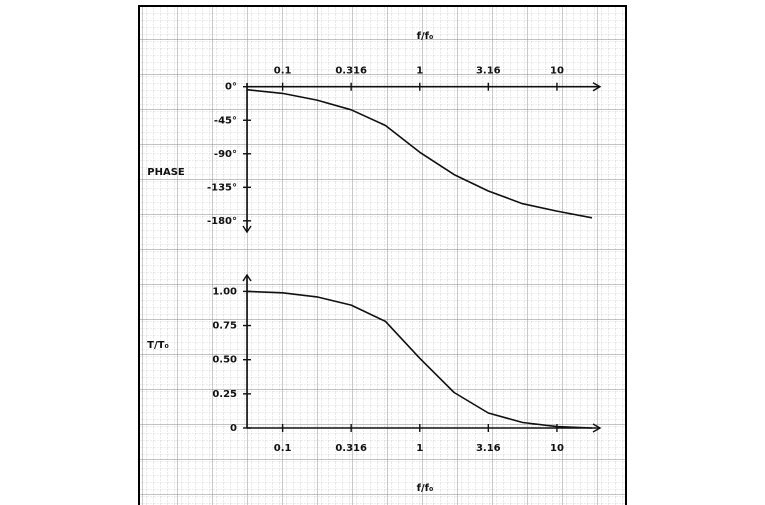 Image resolution: width=765 pixels, height=505 pixels. What do you see at coordinates (224, 394) in the screenshot?
I see `y-tick-label: 0.25` at bounding box center [224, 394].